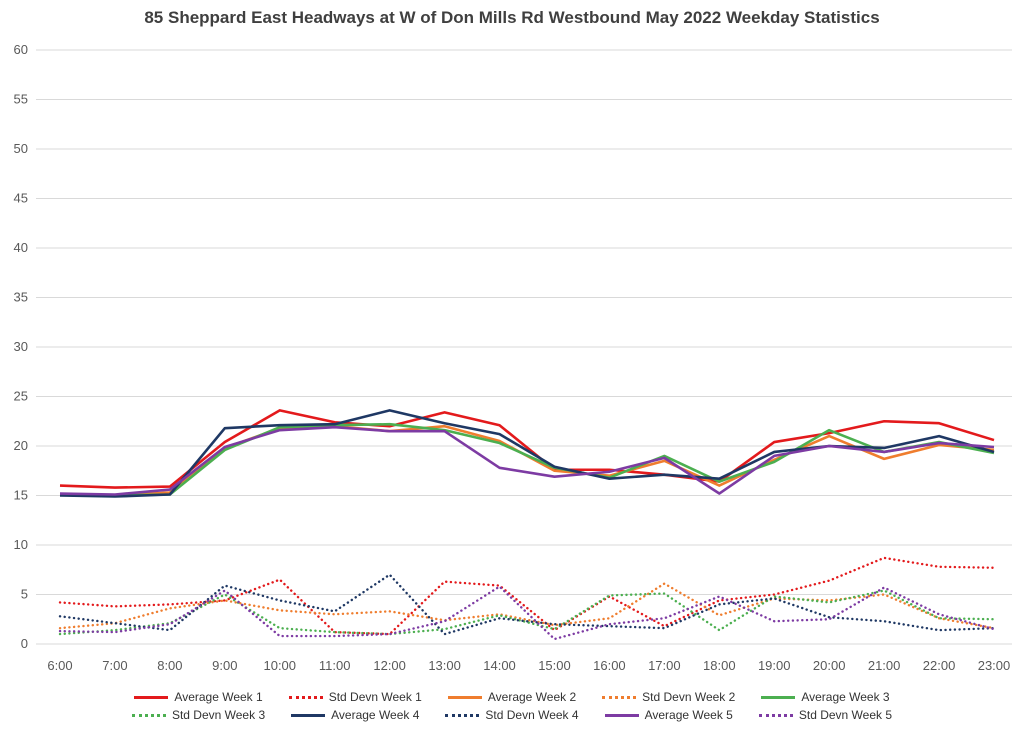  Describe the element at coordinates (21, 198) in the screenshot. I see `y-tick-label: 45` at that location.